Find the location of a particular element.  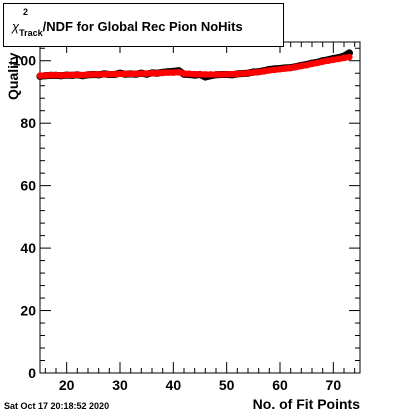

y-tick-label: 40 is located at coordinates (28, 248).